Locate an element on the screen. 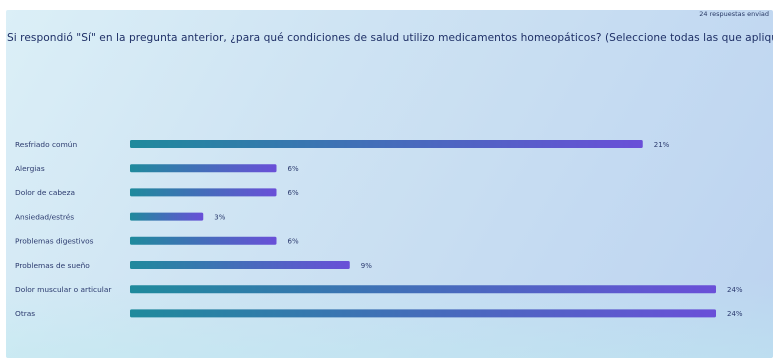 The image size is (773, 358). category-label: Problemas digestivos is located at coordinates (54, 241).